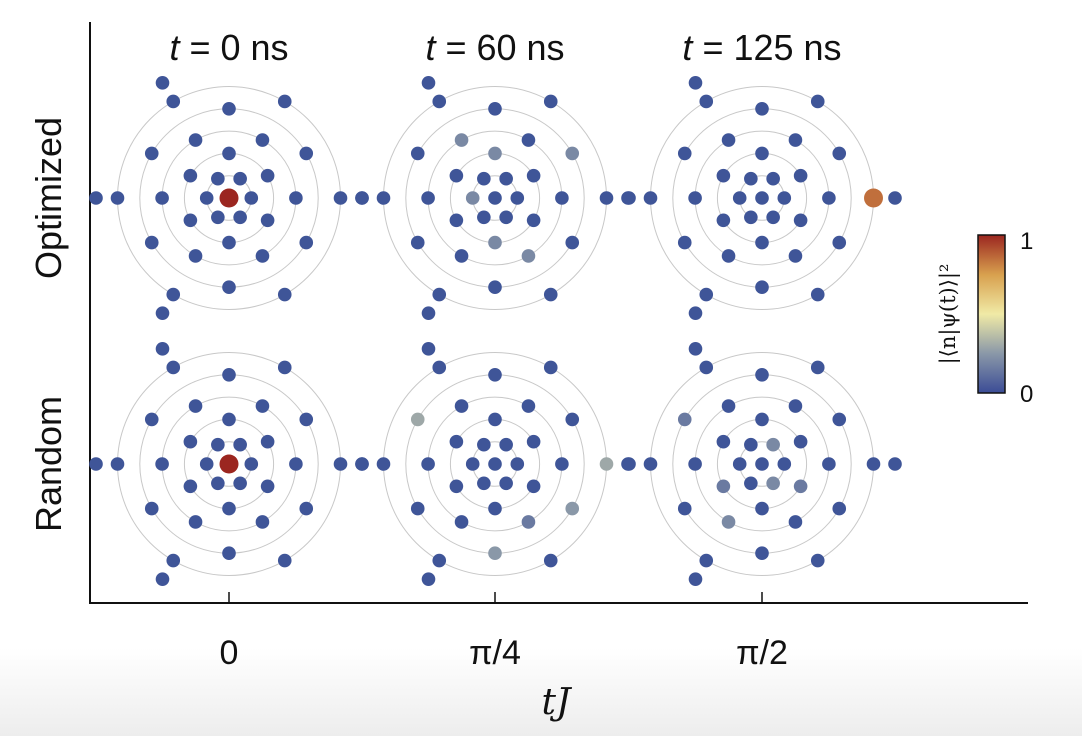 Image resolution: width=1082 pixels, height=736 pixels. I want to click on panel-1-site-r3-a3, so click(428, 198).